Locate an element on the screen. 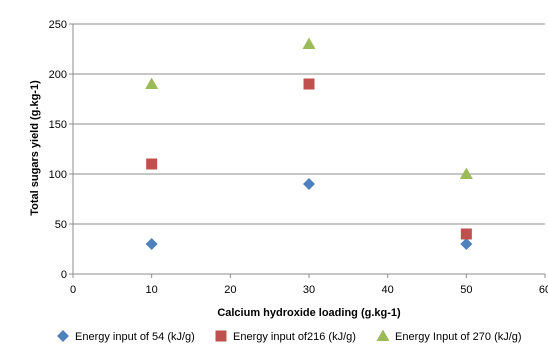 Image resolution: width=548 pixels, height=354 pixels. legend-item: Energy Input of 270 (kJ/g) is located at coordinates (449, 336).